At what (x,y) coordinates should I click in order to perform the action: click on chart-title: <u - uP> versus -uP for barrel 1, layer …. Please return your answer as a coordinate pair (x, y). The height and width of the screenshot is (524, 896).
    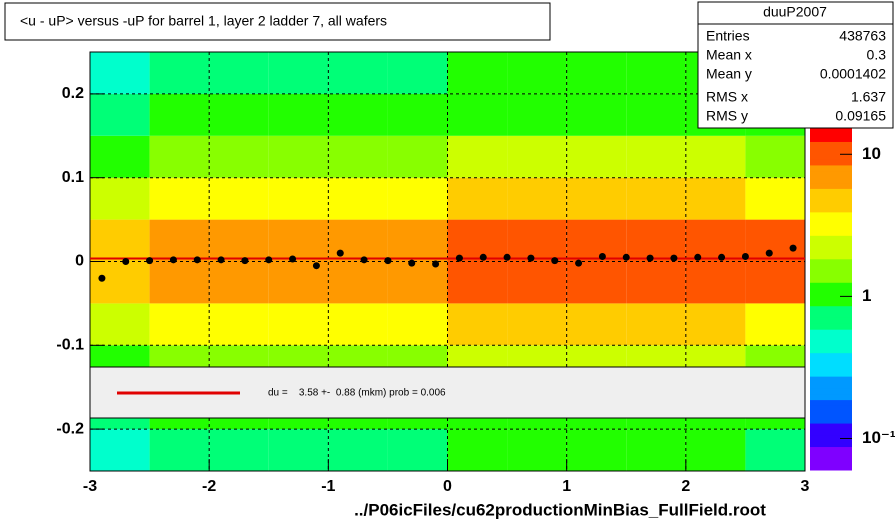
    Looking at the image, I should click on (203, 21).